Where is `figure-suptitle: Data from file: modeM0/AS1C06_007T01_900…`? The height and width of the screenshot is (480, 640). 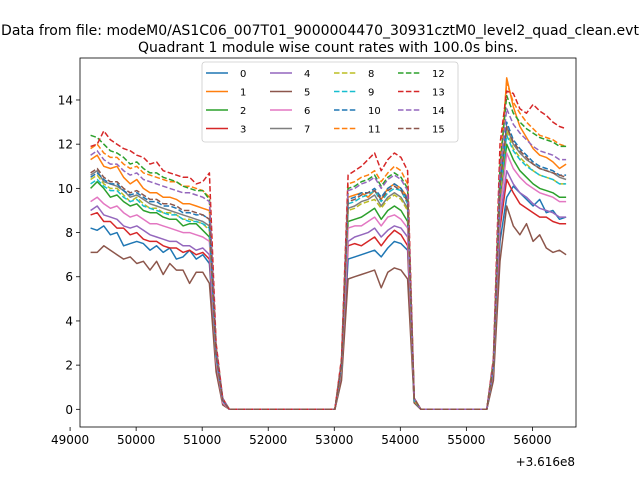
figure-suptitle: Data from file: modeM0/AS1C06_007T01_900… is located at coordinates (320, 31).